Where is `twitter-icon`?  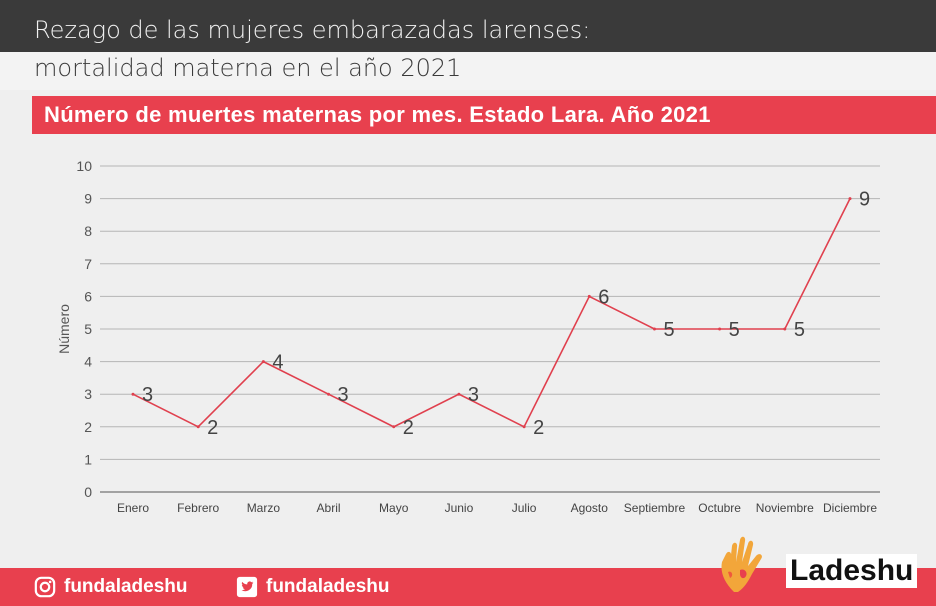 twitter-icon is located at coordinates (247, 587).